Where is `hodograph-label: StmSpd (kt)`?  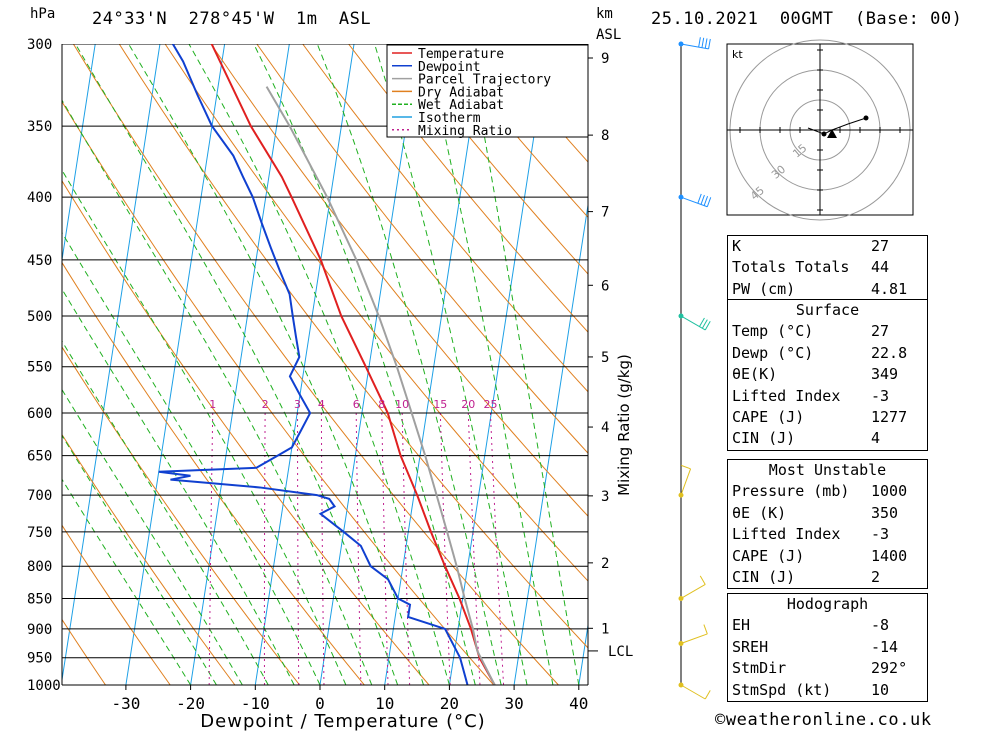
hodograph-label: StmSpd (kt) is located at coordinates (782, 689).